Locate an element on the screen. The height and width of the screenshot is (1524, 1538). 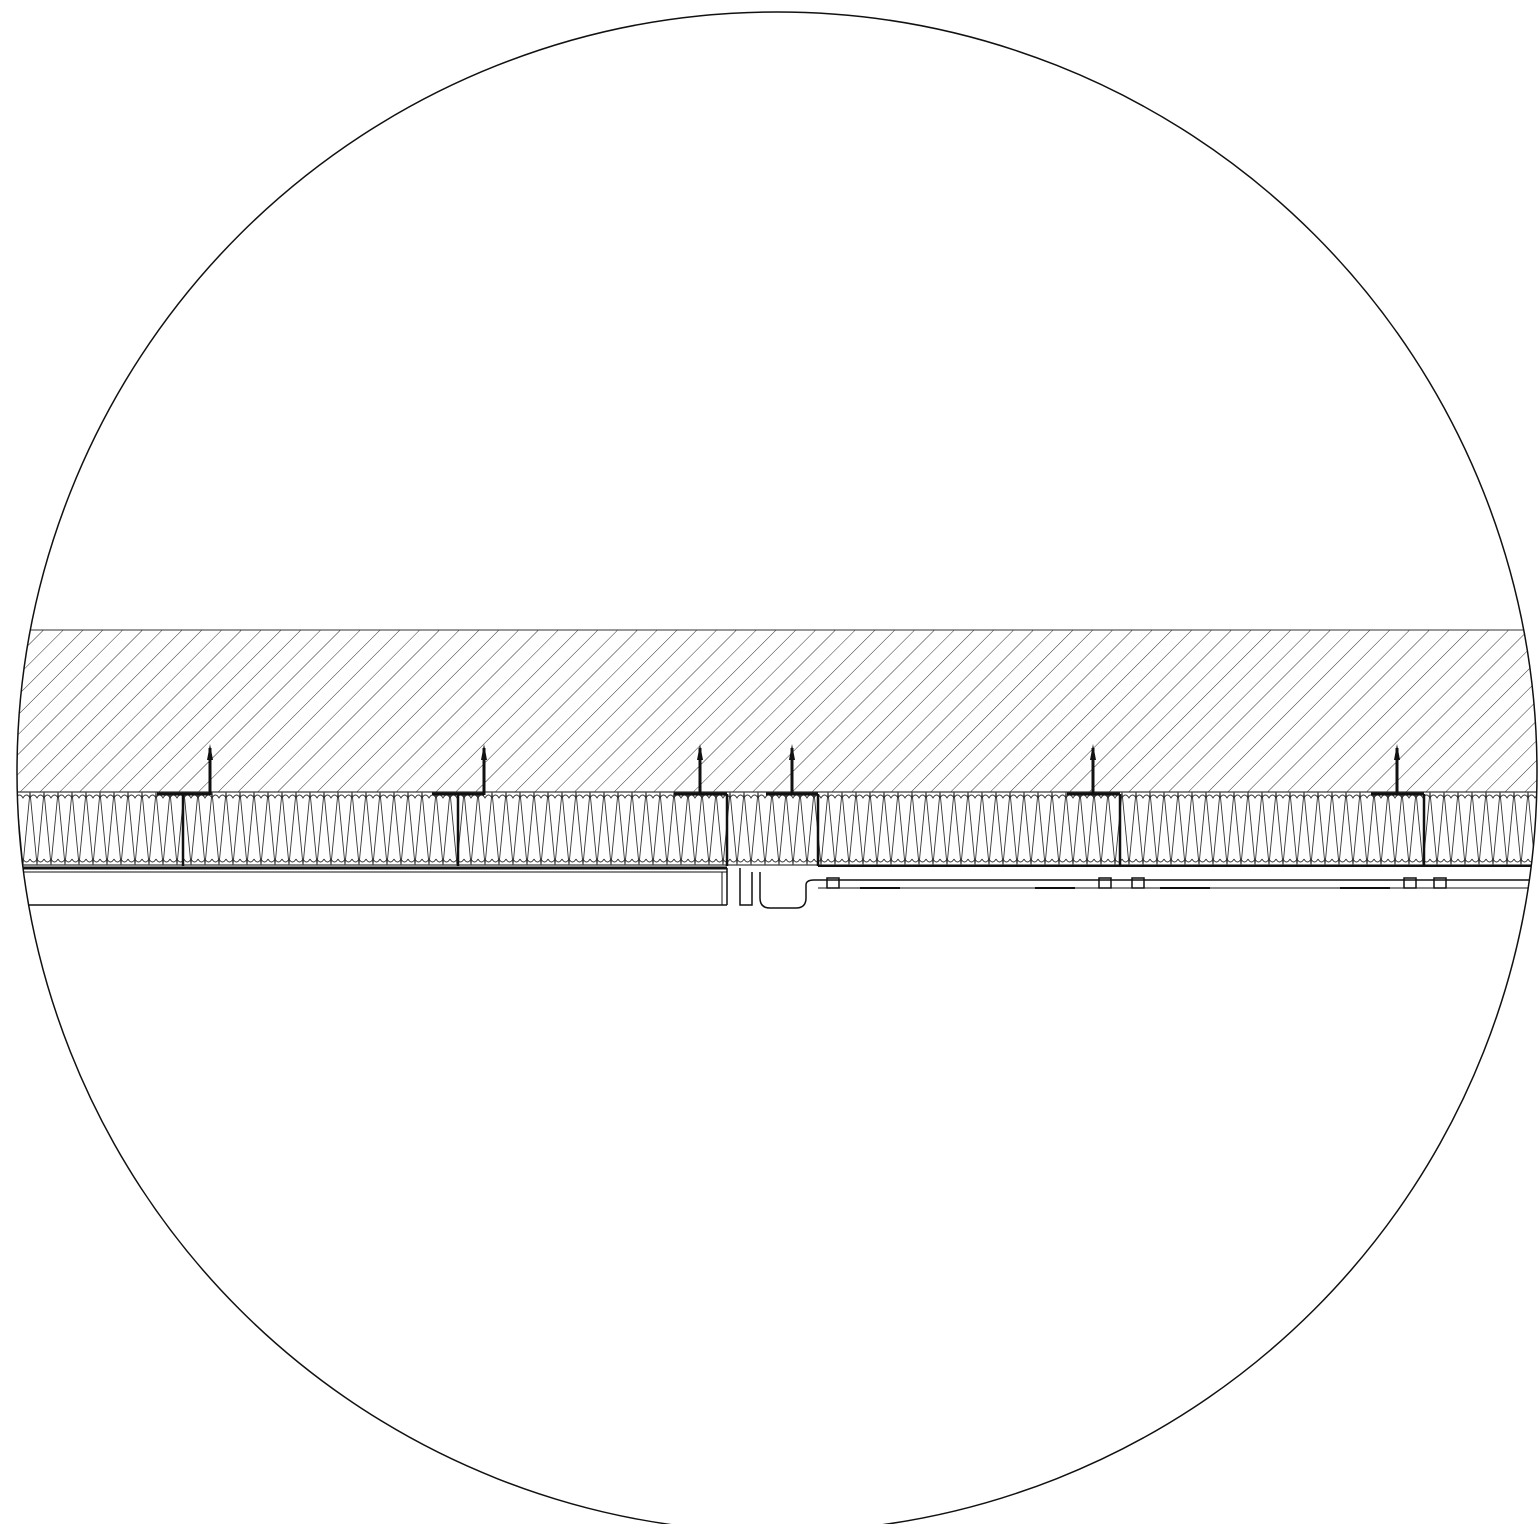
insulation-layer is located at coordinates (777, 828).